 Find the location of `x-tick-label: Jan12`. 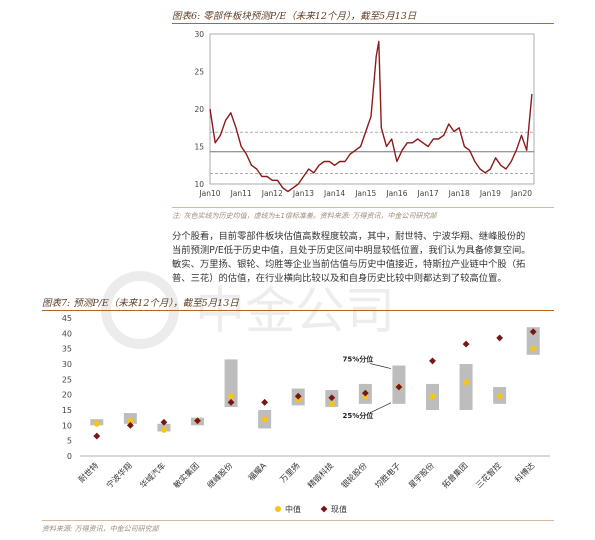

x-tick-label: Jan12 is located at coordinates (272, 193).